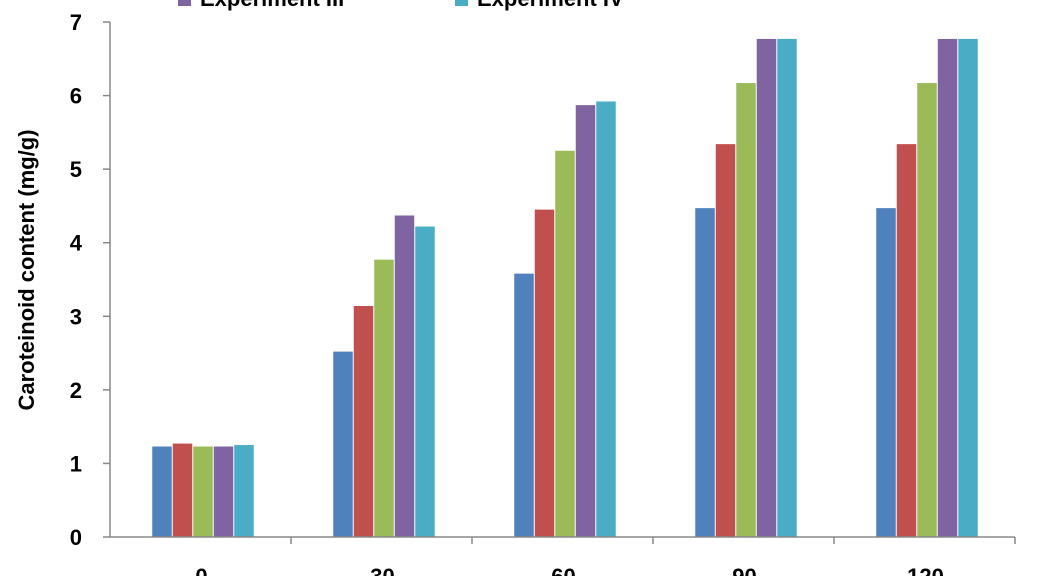  Describe the element at coordinates (925, 570) in the screenshot. I see `x-tick-label: 120` at that location.